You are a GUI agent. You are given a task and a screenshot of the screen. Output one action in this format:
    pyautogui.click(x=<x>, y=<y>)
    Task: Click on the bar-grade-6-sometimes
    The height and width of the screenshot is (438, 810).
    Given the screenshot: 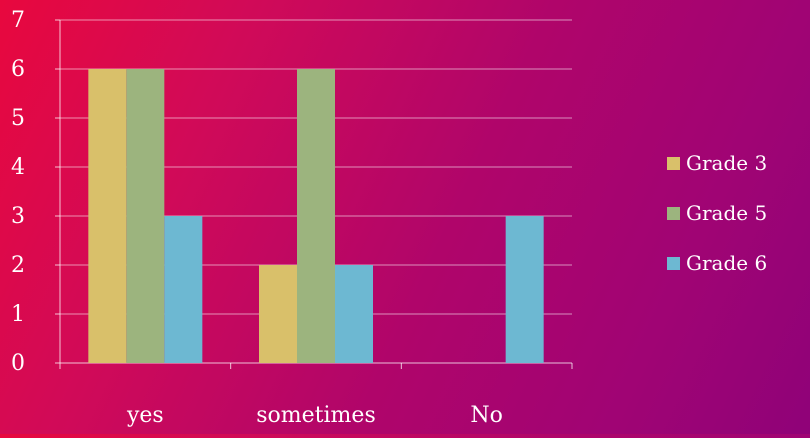 What is the action you would take?
    pyautogui.click(x=354, y=314)
    